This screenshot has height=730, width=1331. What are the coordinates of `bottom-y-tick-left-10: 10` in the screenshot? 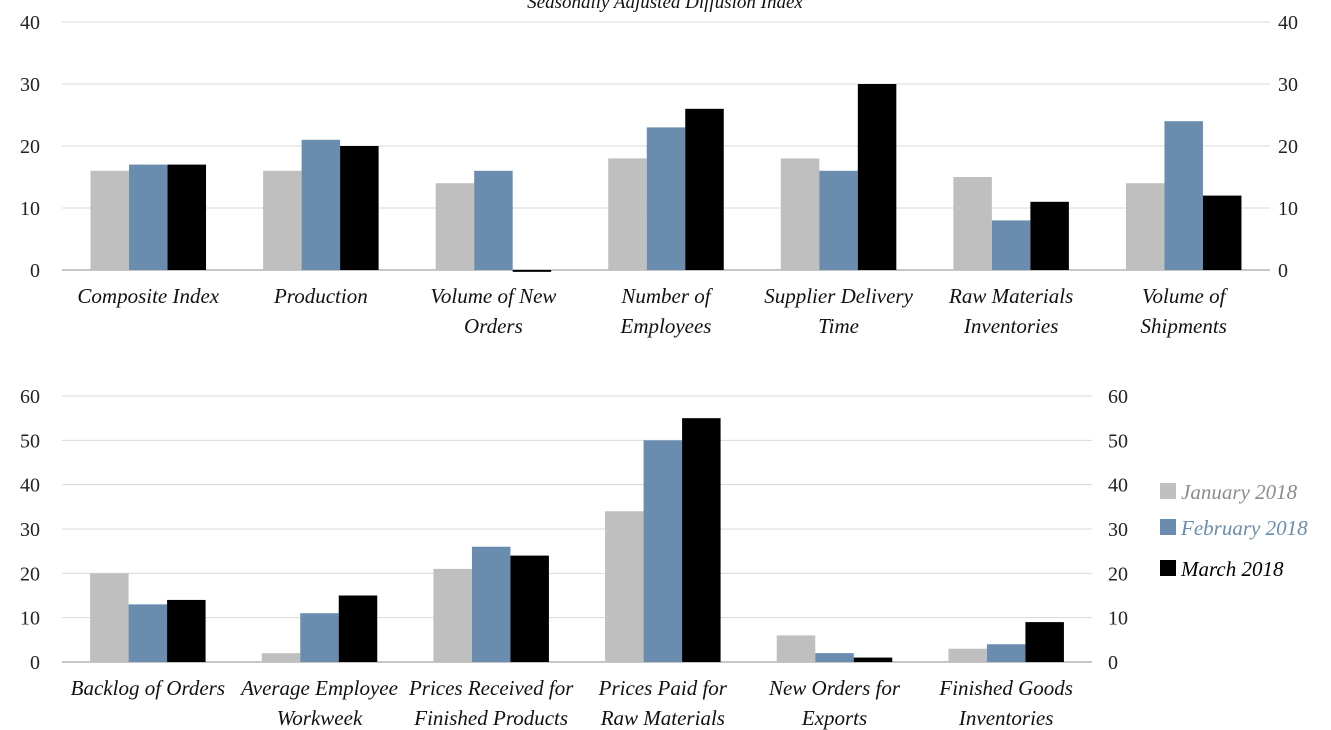 It's located at (30, 619).